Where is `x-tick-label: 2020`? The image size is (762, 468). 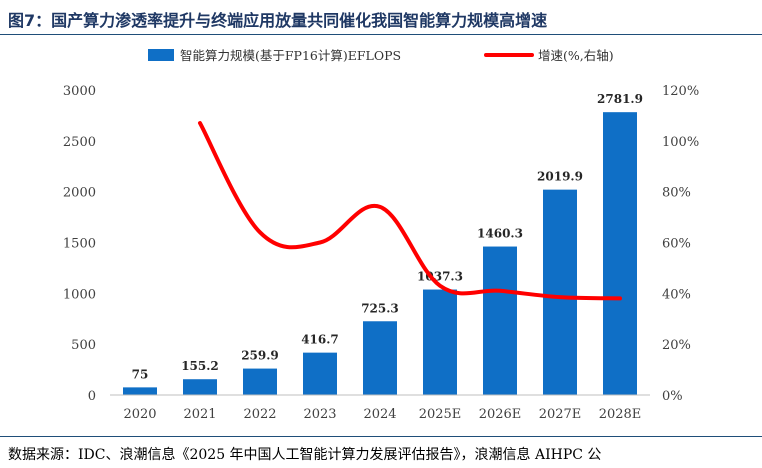
x-tick-label: 2020 is located at coordinates (139, 414).